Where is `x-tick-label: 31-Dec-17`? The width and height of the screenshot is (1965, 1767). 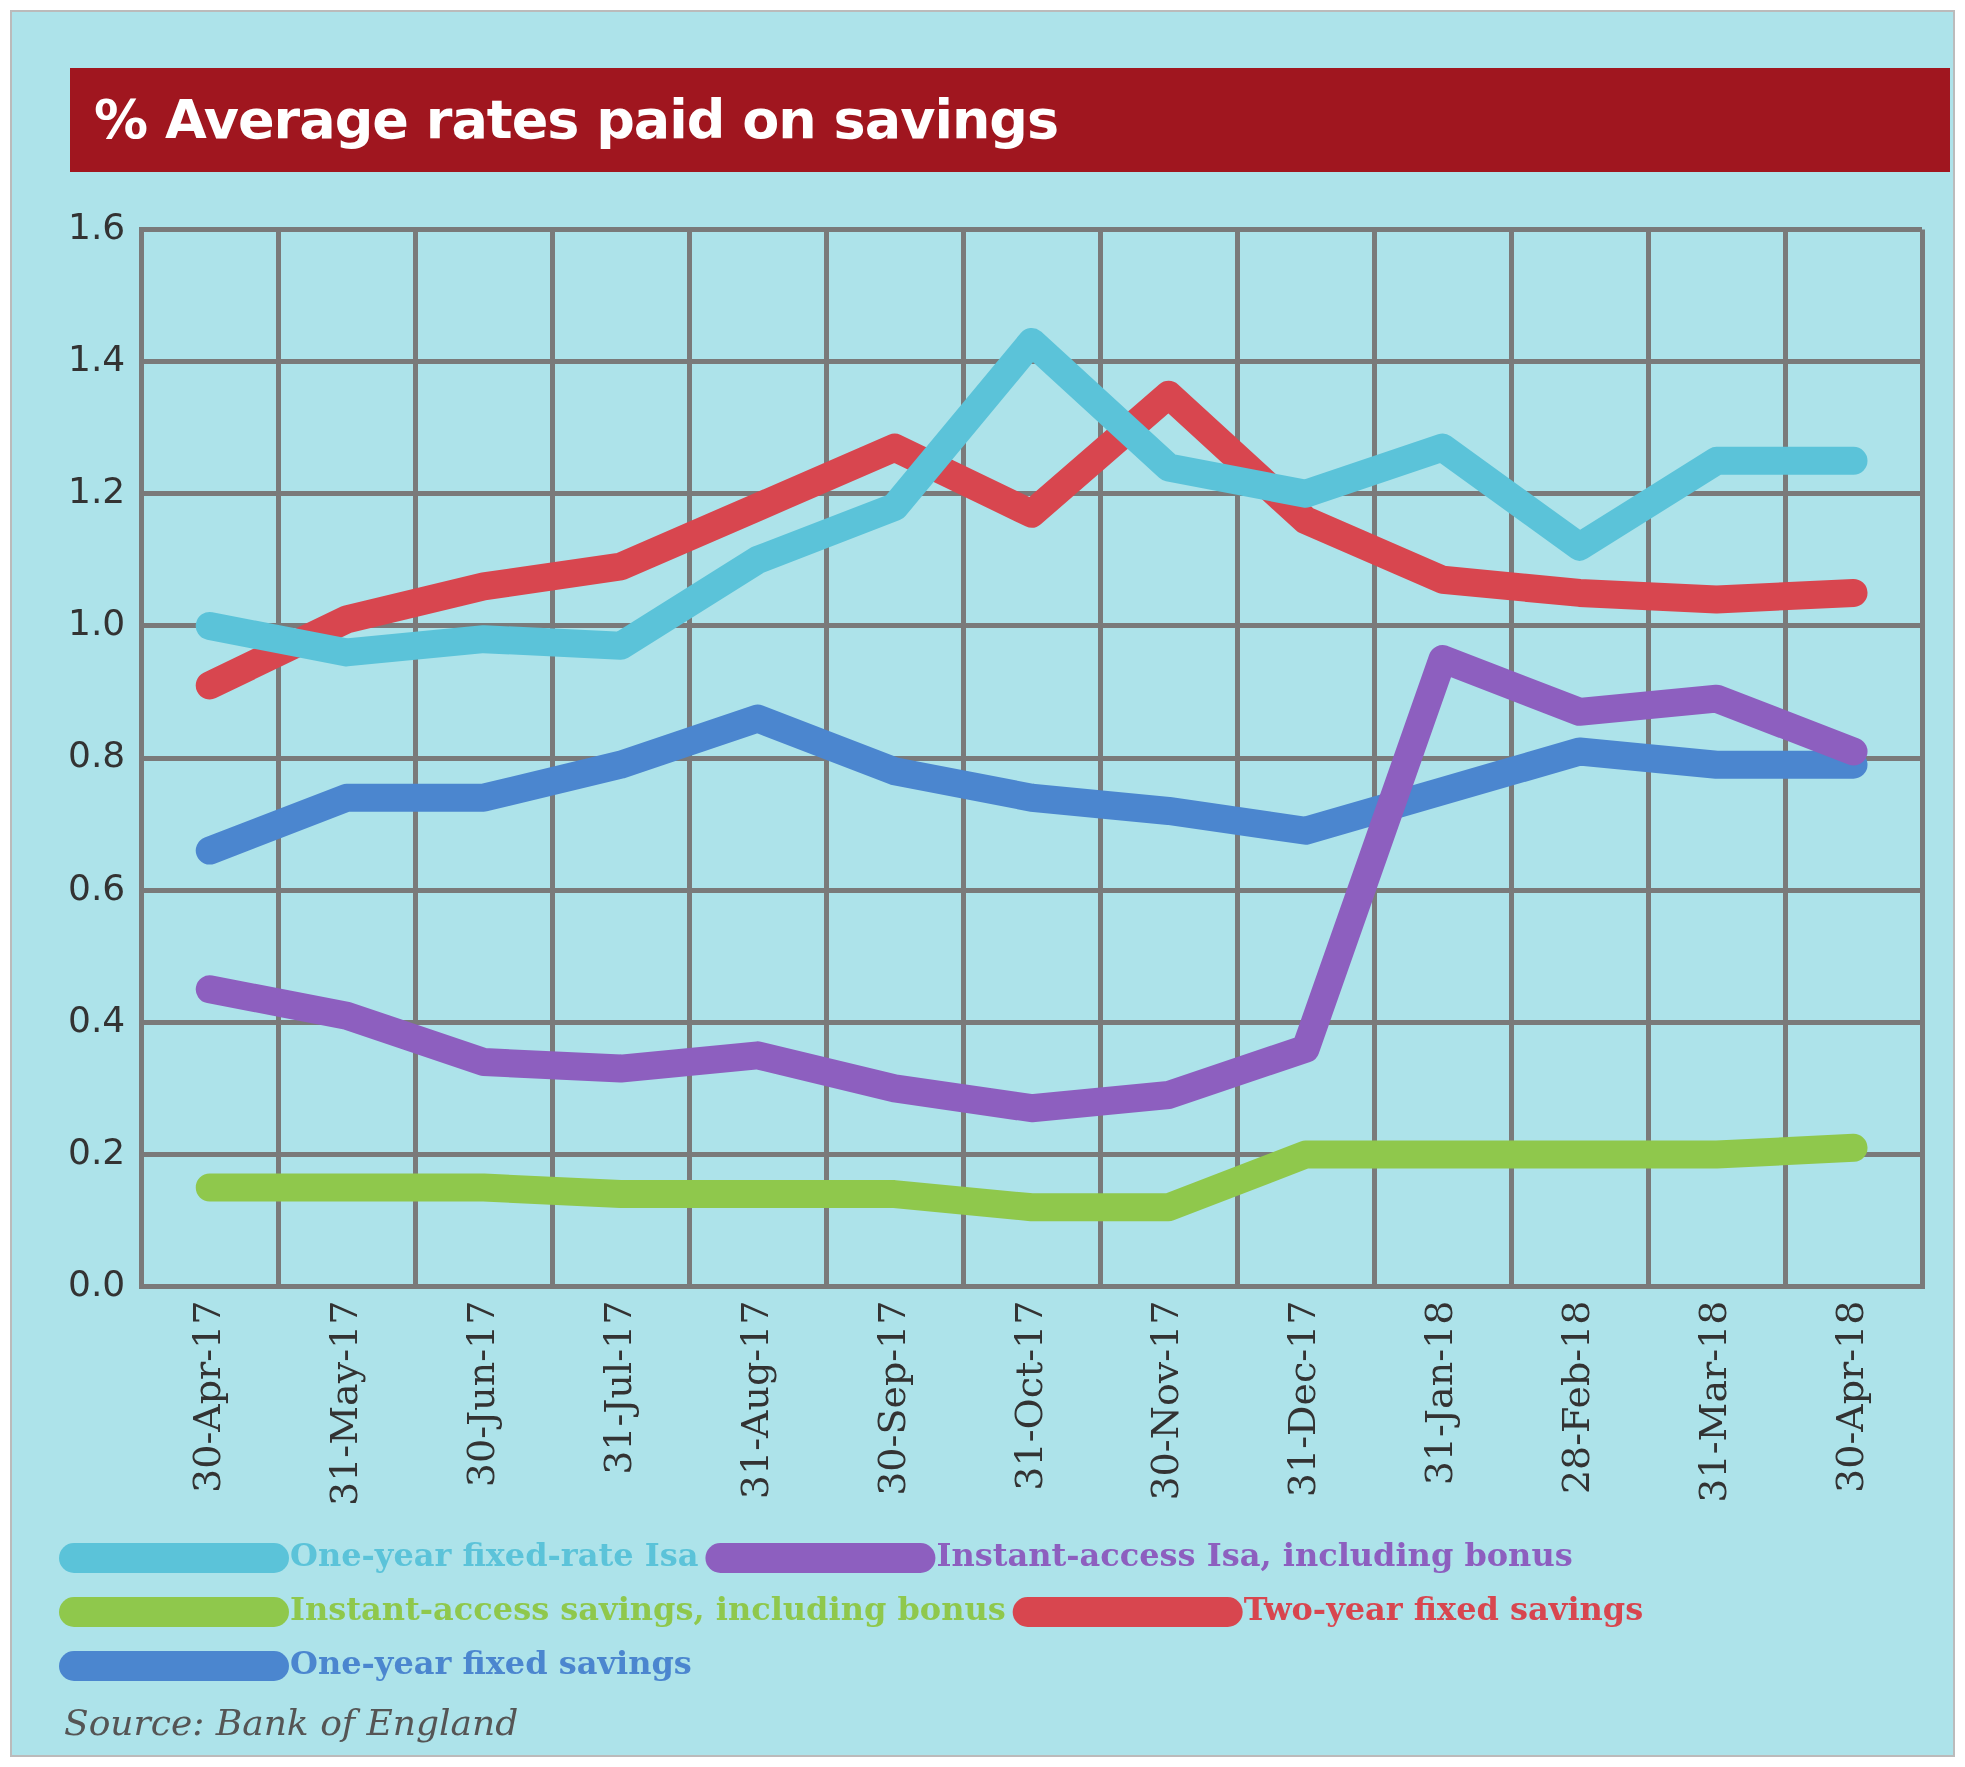
x-tick-label: 31-Dec-17 is located at coordinates (1302, 1399).